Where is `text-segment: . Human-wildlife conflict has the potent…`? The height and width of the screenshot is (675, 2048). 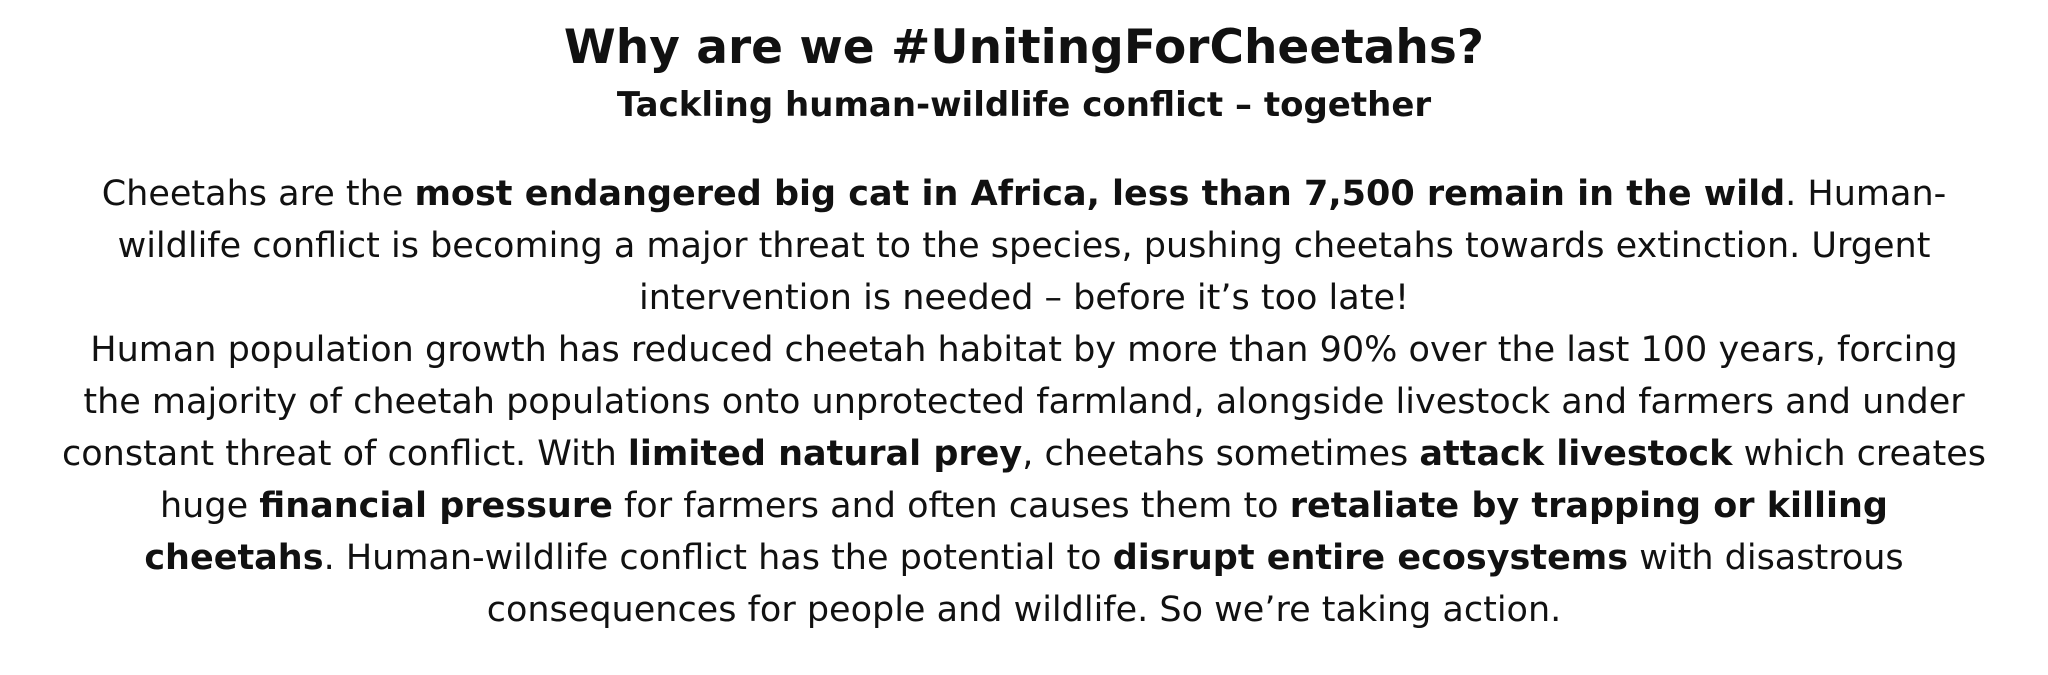 text-segment: . Human-wildlife conflict has the potent… is located at coordinates (718, 558).